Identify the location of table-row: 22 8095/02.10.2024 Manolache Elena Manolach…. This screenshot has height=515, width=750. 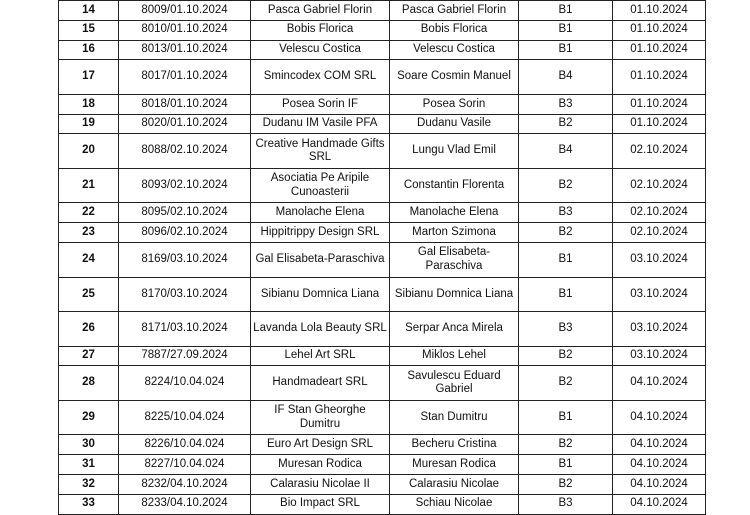
(382, 213).